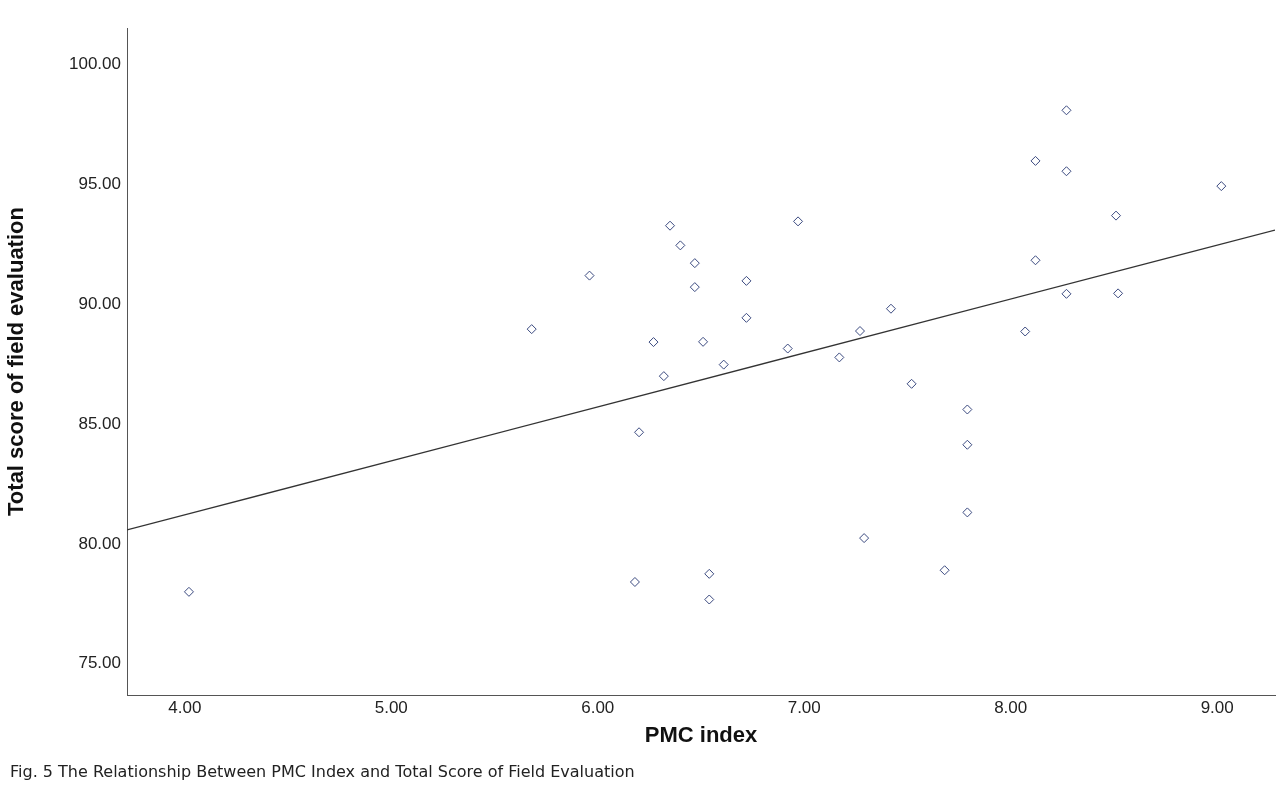 This screenshot has height=793, width=1284. What do you see at coordinates (185, 707) in the screenshot?
I see `x-tick-label: 4.00` at bounding box center [185, 707].